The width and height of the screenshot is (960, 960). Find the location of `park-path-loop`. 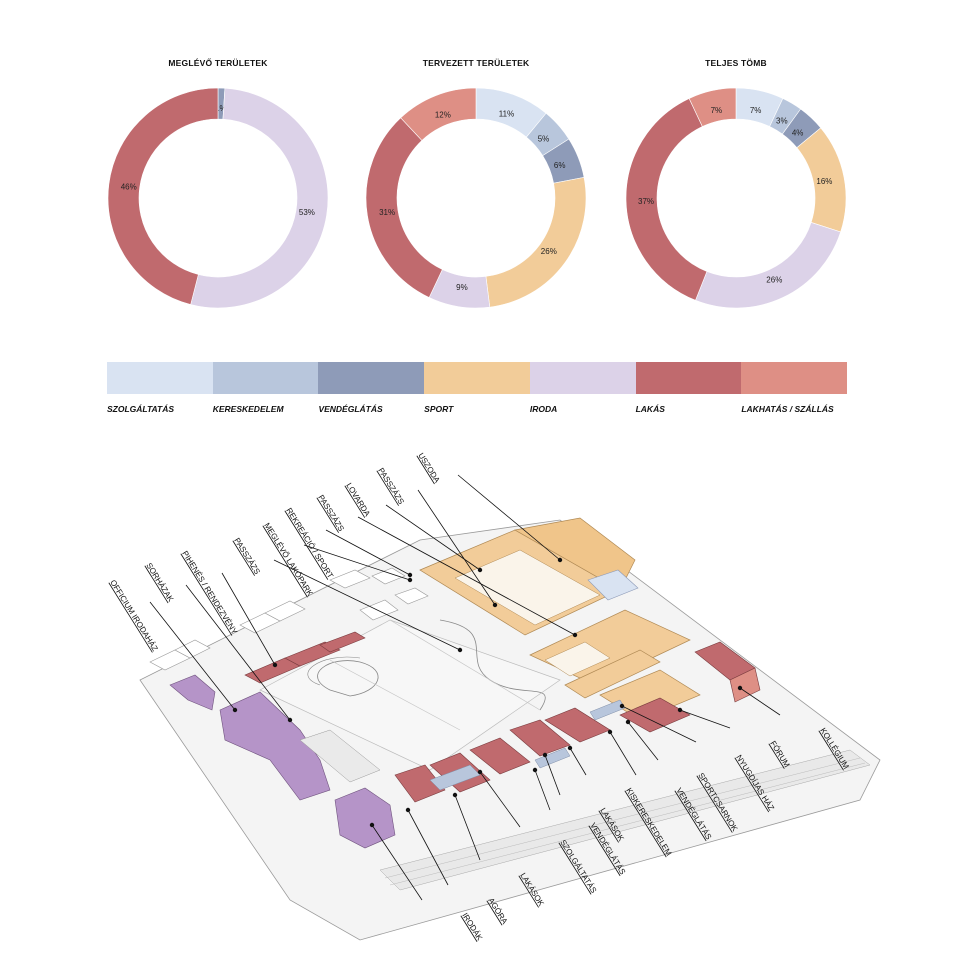

park-path-loop is located at coordinates (348, 678).